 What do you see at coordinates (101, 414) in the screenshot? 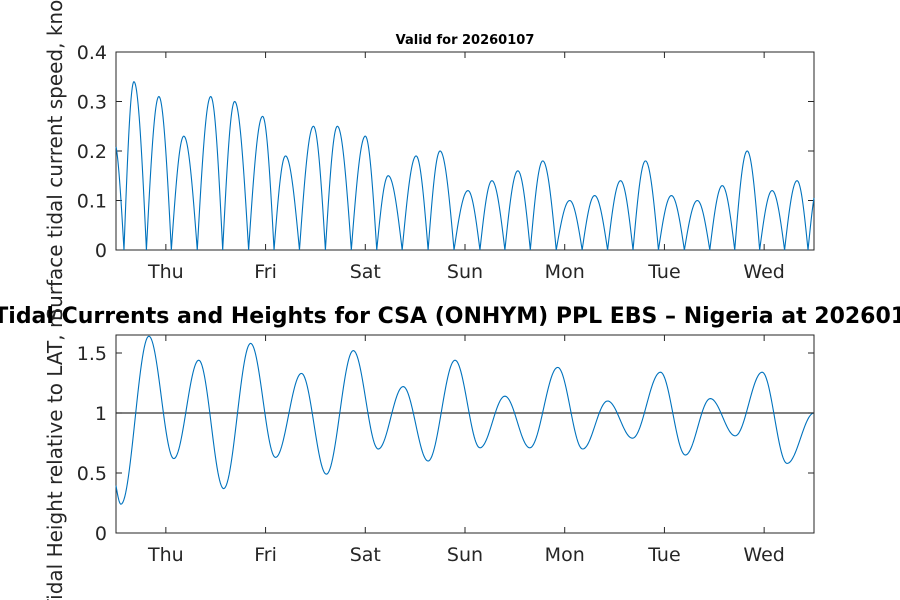
I see `y-tick-label: 1` at bounding box center [101, 414].